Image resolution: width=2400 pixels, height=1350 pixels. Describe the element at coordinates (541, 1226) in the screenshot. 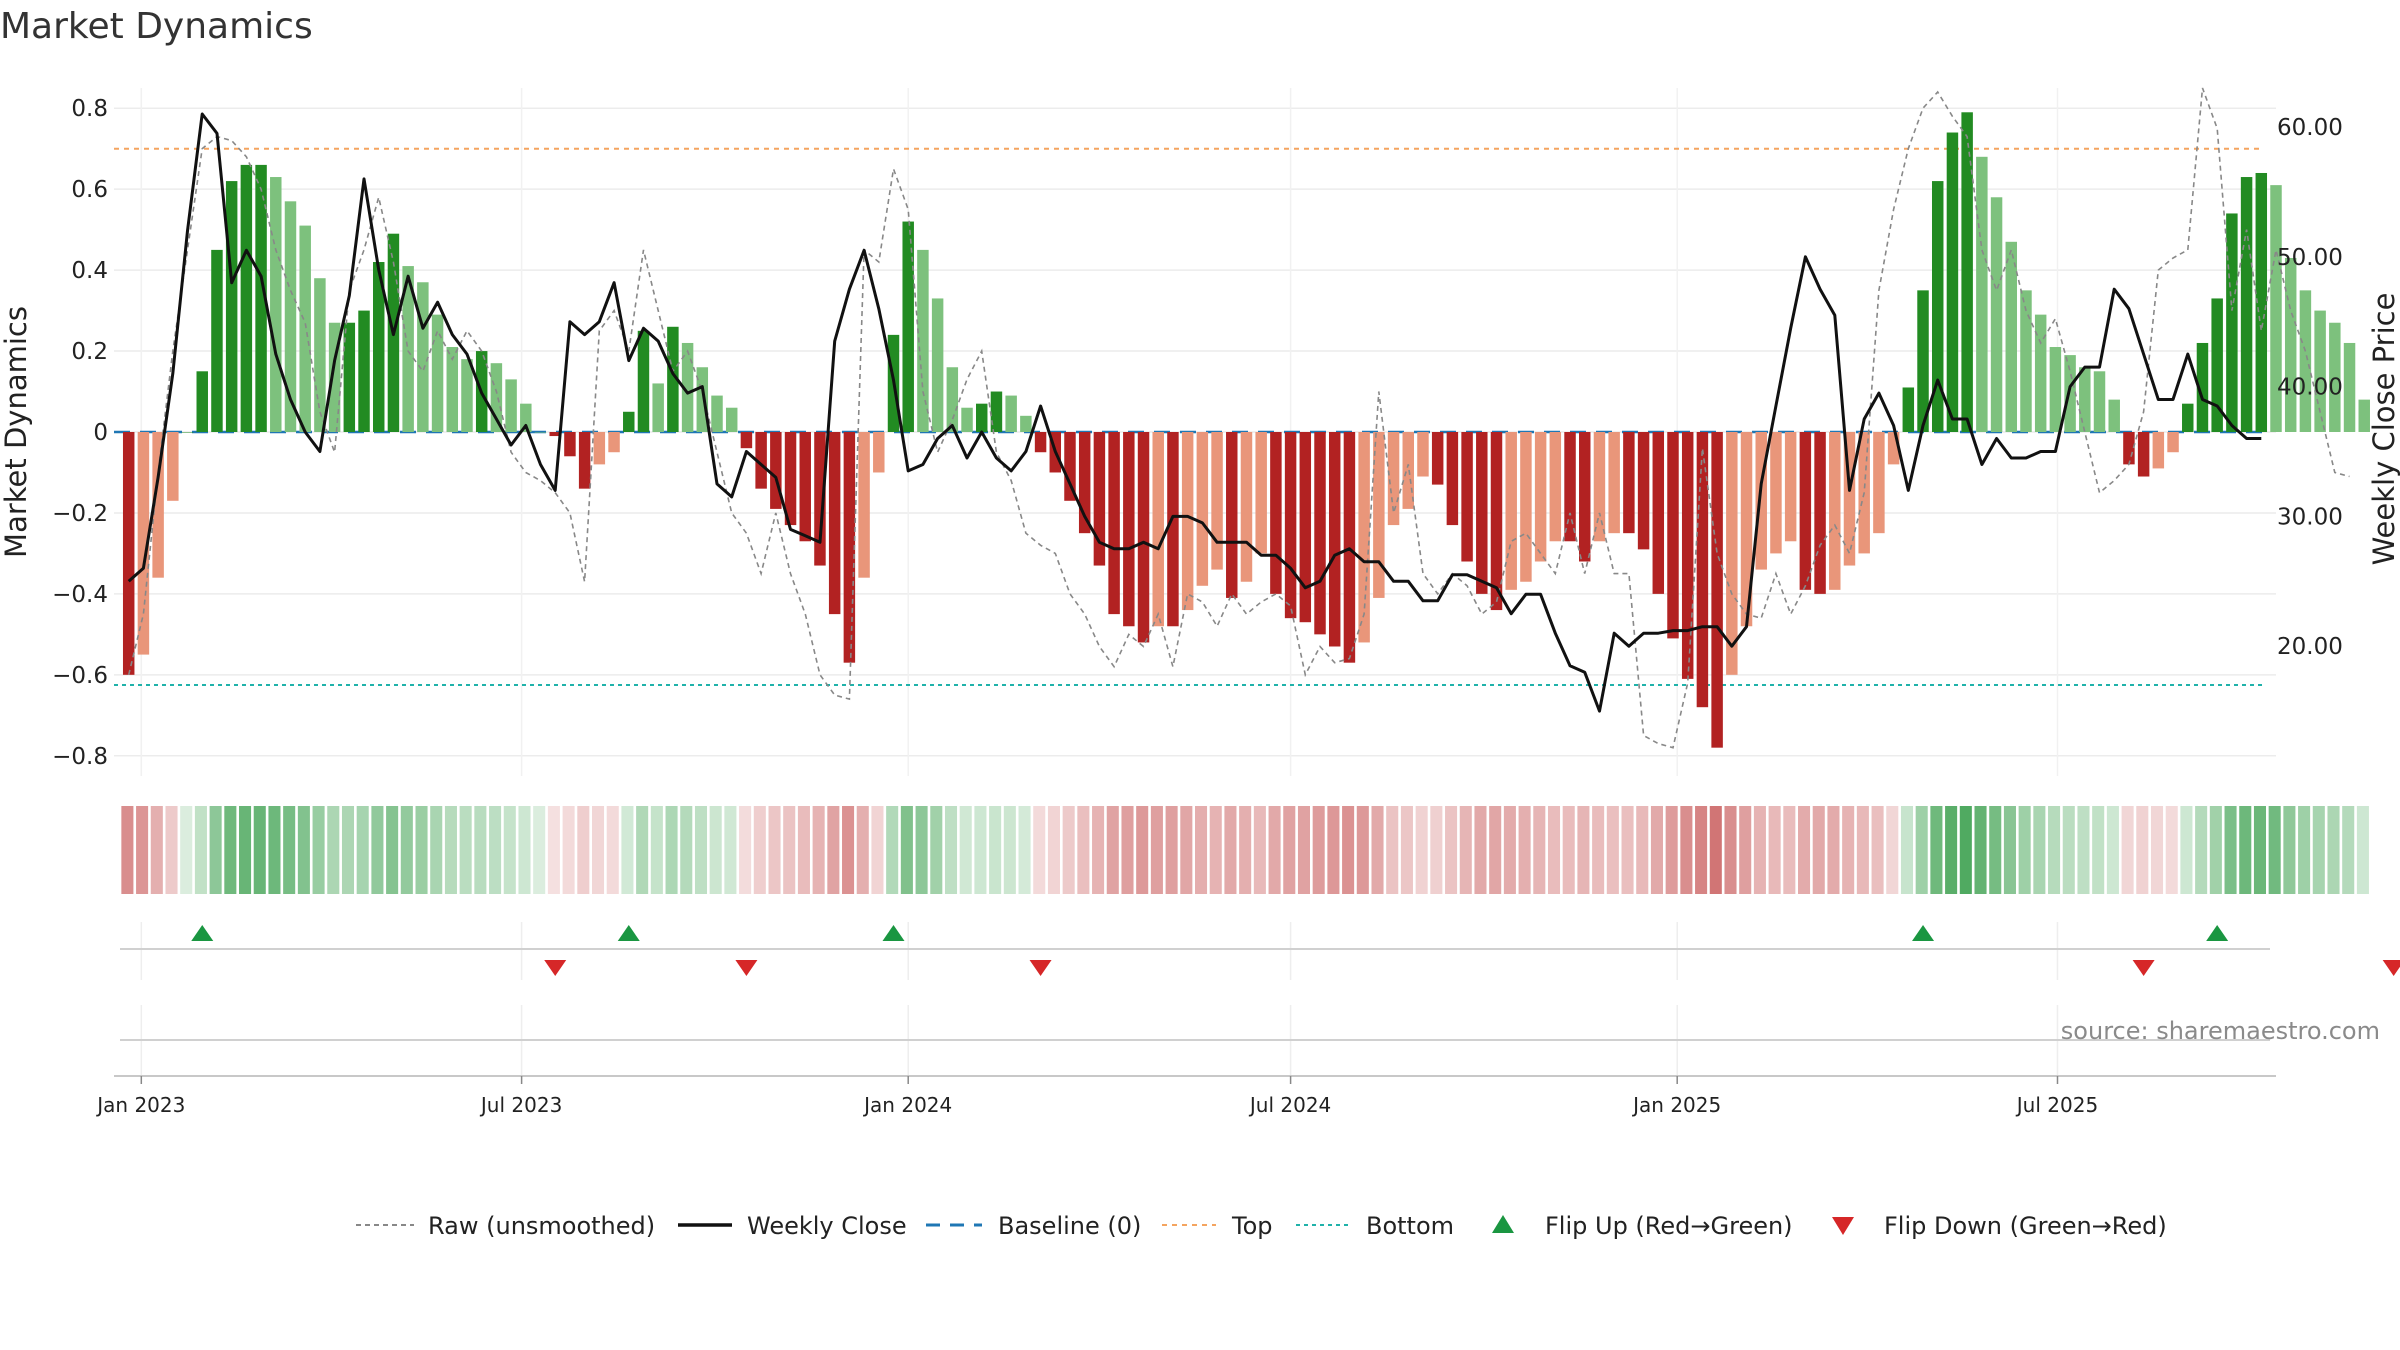

I see `legend-label: Raw (unsmoothed)` at that location.